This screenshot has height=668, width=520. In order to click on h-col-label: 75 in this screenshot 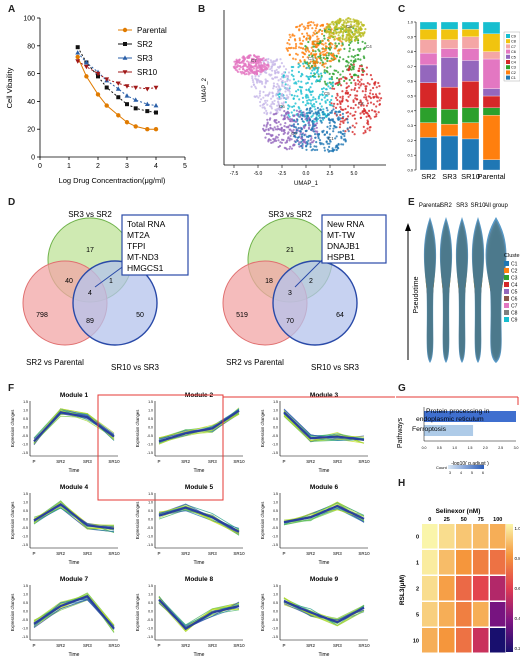, I will do `click(481, 520)`.